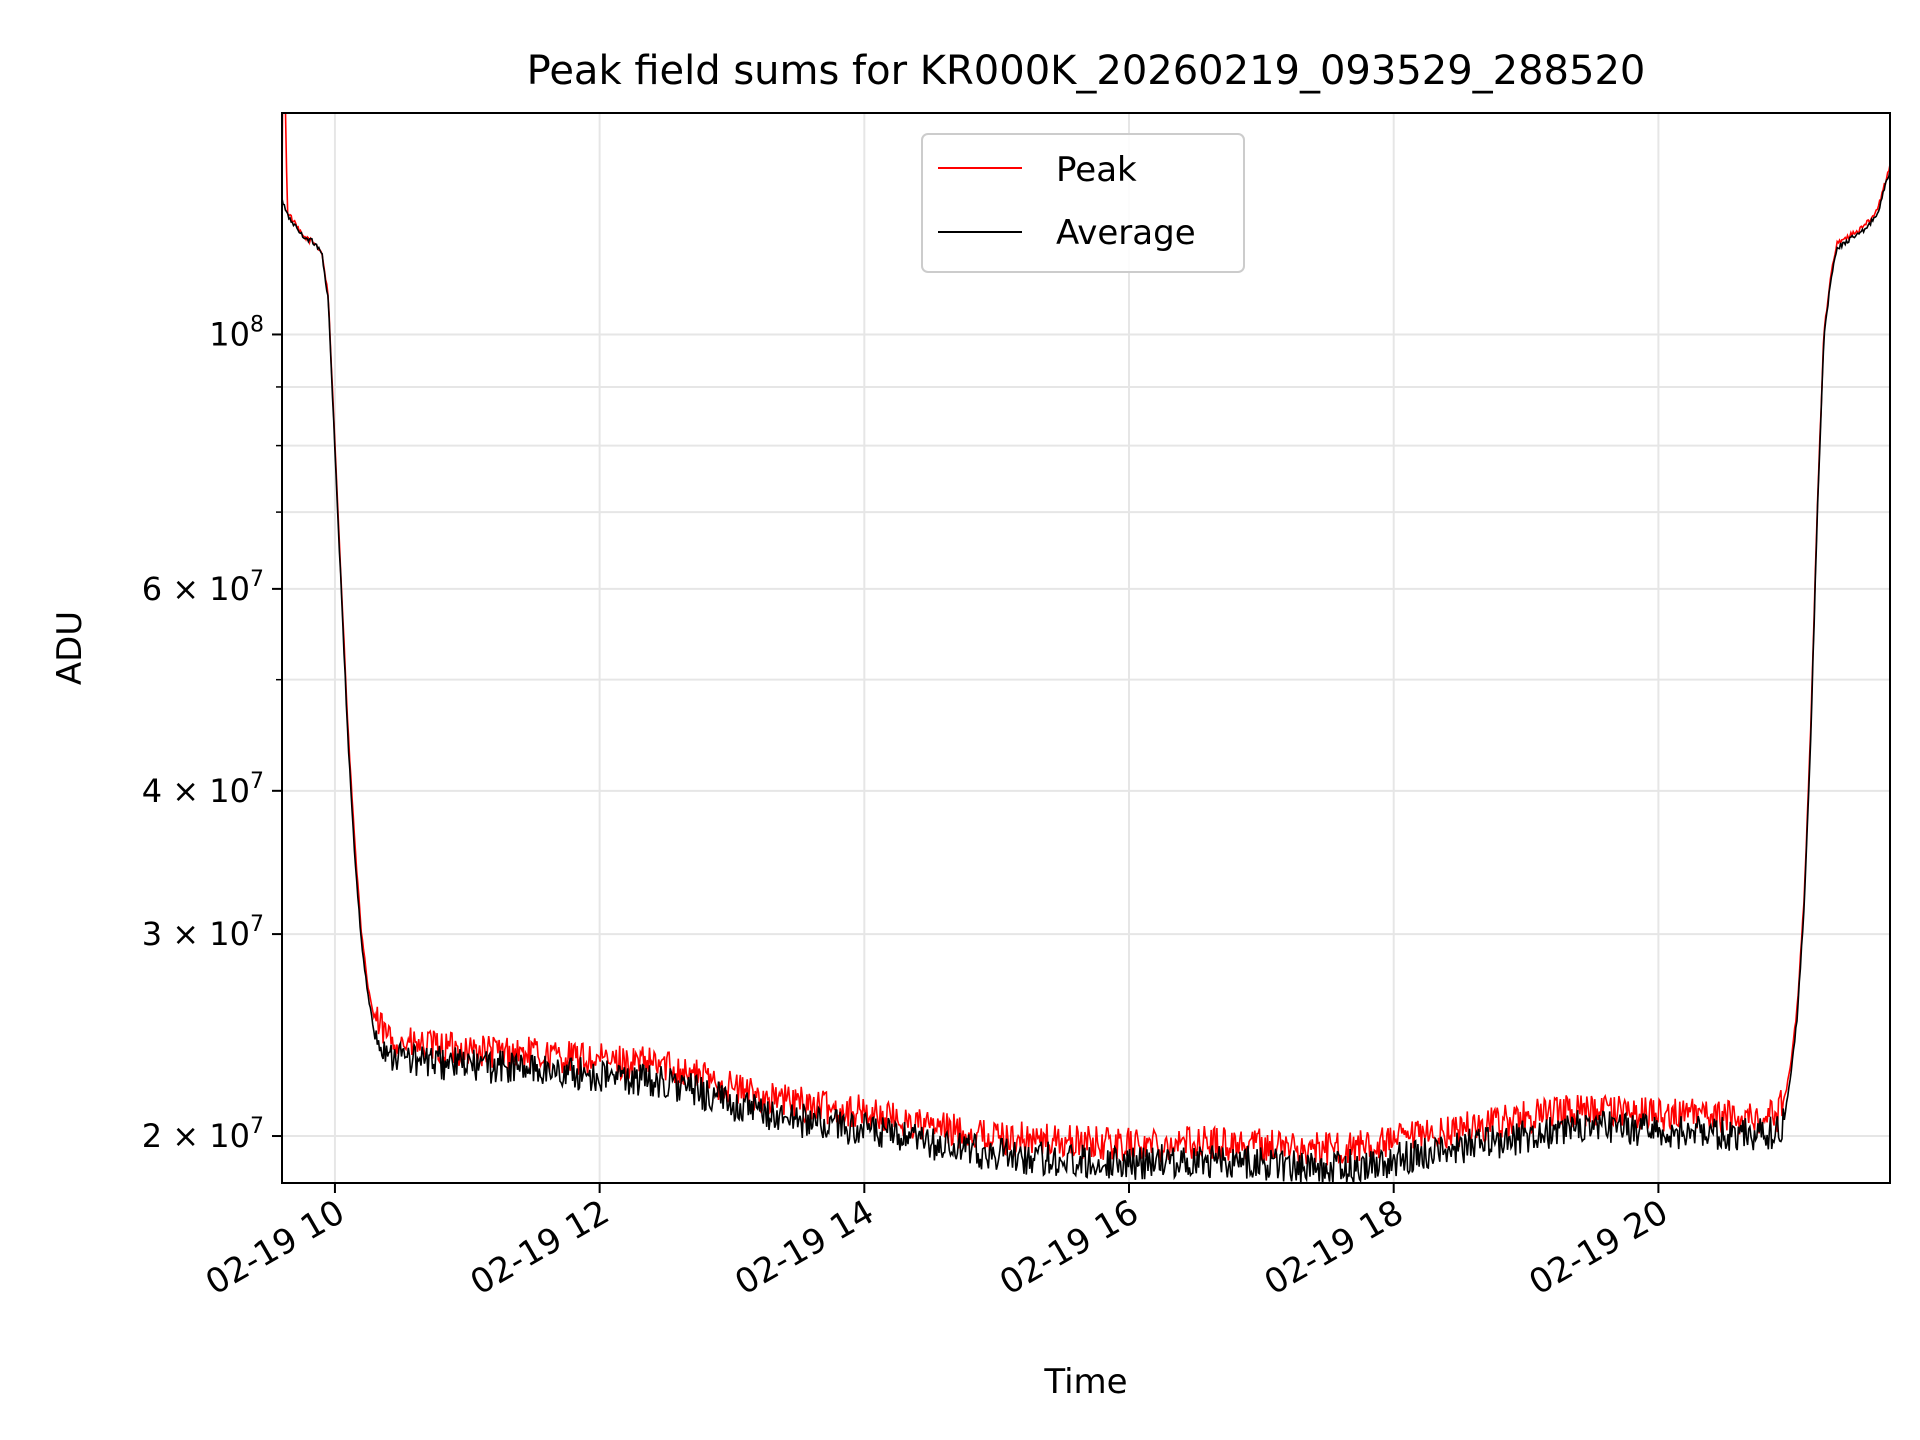  I want to click on y-tick-label: 2 × 107, so click(203, 1134).